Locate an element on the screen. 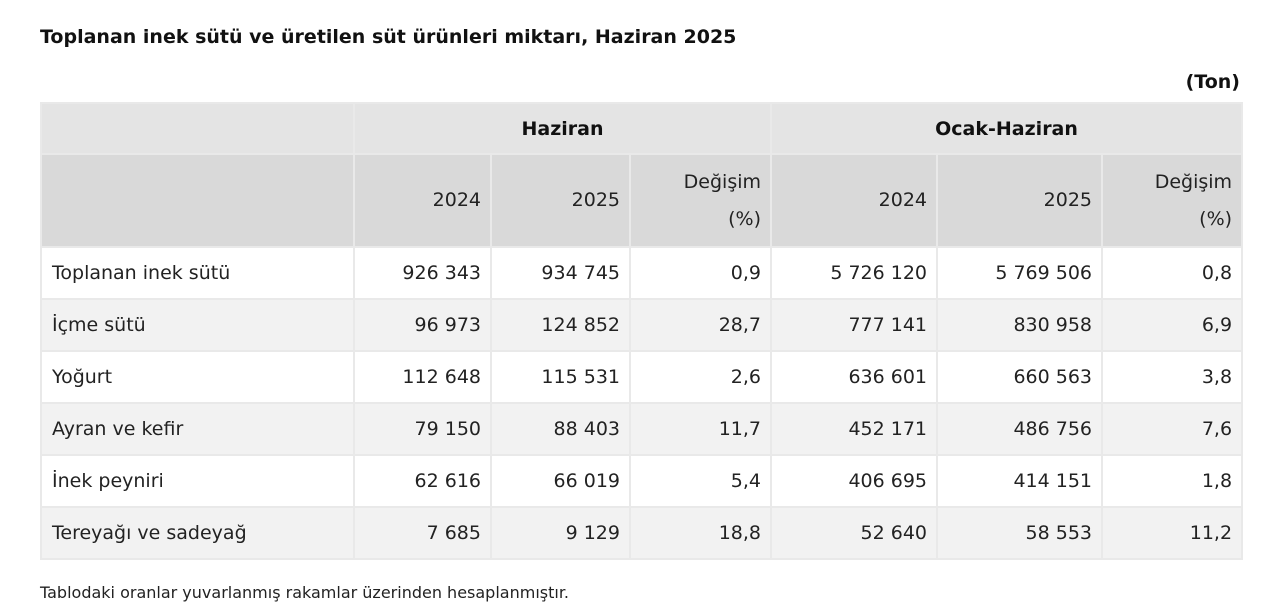 The width and height of the screenshot is (1280, 615). col-ocak-haziran-change: Değişim (%) is located at coordinates (1172, 200).